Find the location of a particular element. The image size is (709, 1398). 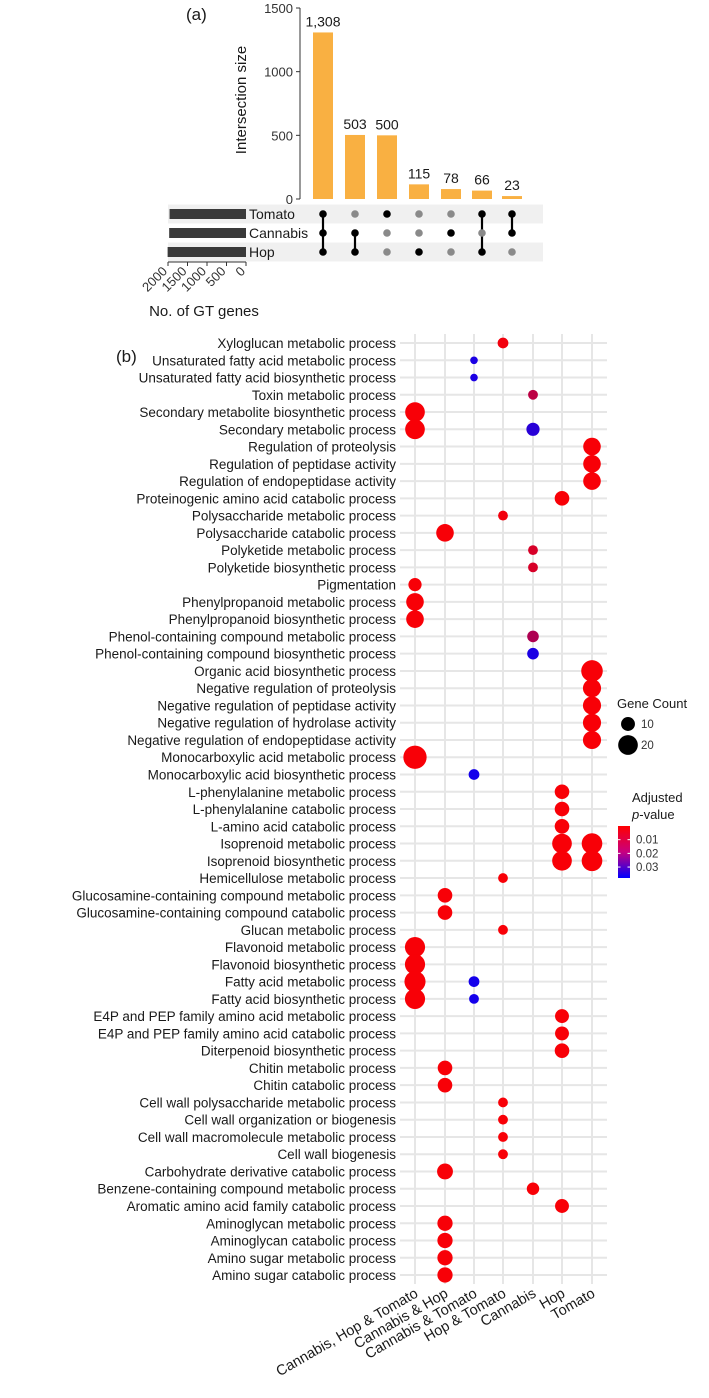

gene-count-legend-label: 20 is located at coordinates (647, 746).